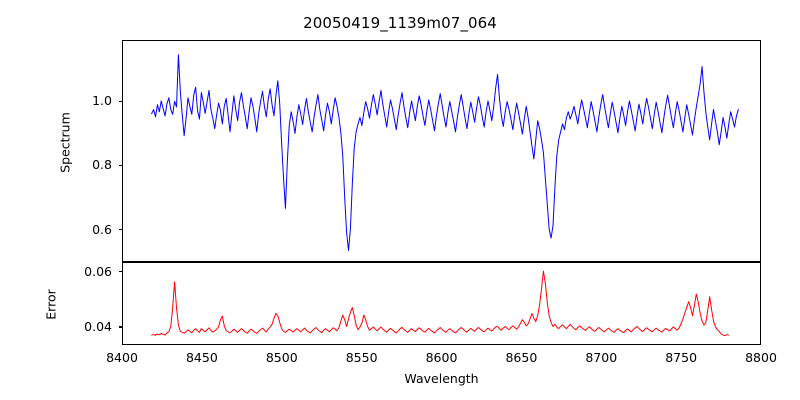  I want to click on x-tick-label: 8600, so click(441, 357).